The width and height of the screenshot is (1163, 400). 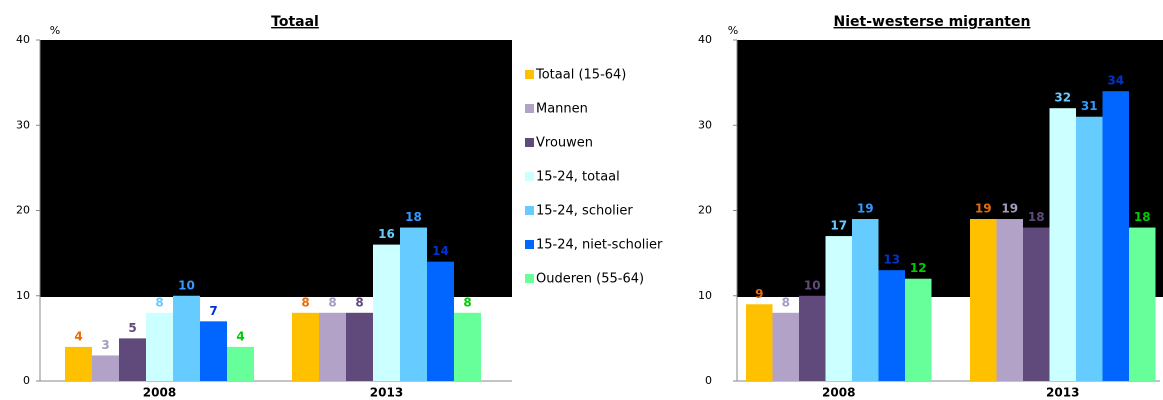 I want to click on legend-label: Mannen, so click(x=562, y=109).